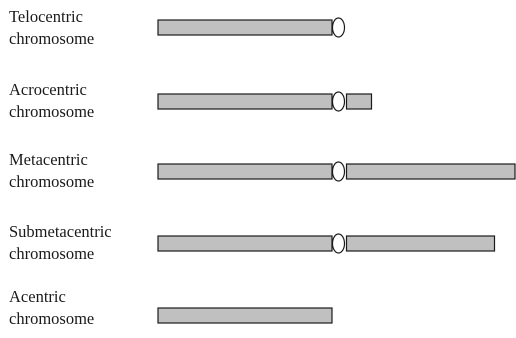 This screenshot has height=338, width=516. I want to click on metacentric-label: Metacentric chromosome, so click(51, 171).